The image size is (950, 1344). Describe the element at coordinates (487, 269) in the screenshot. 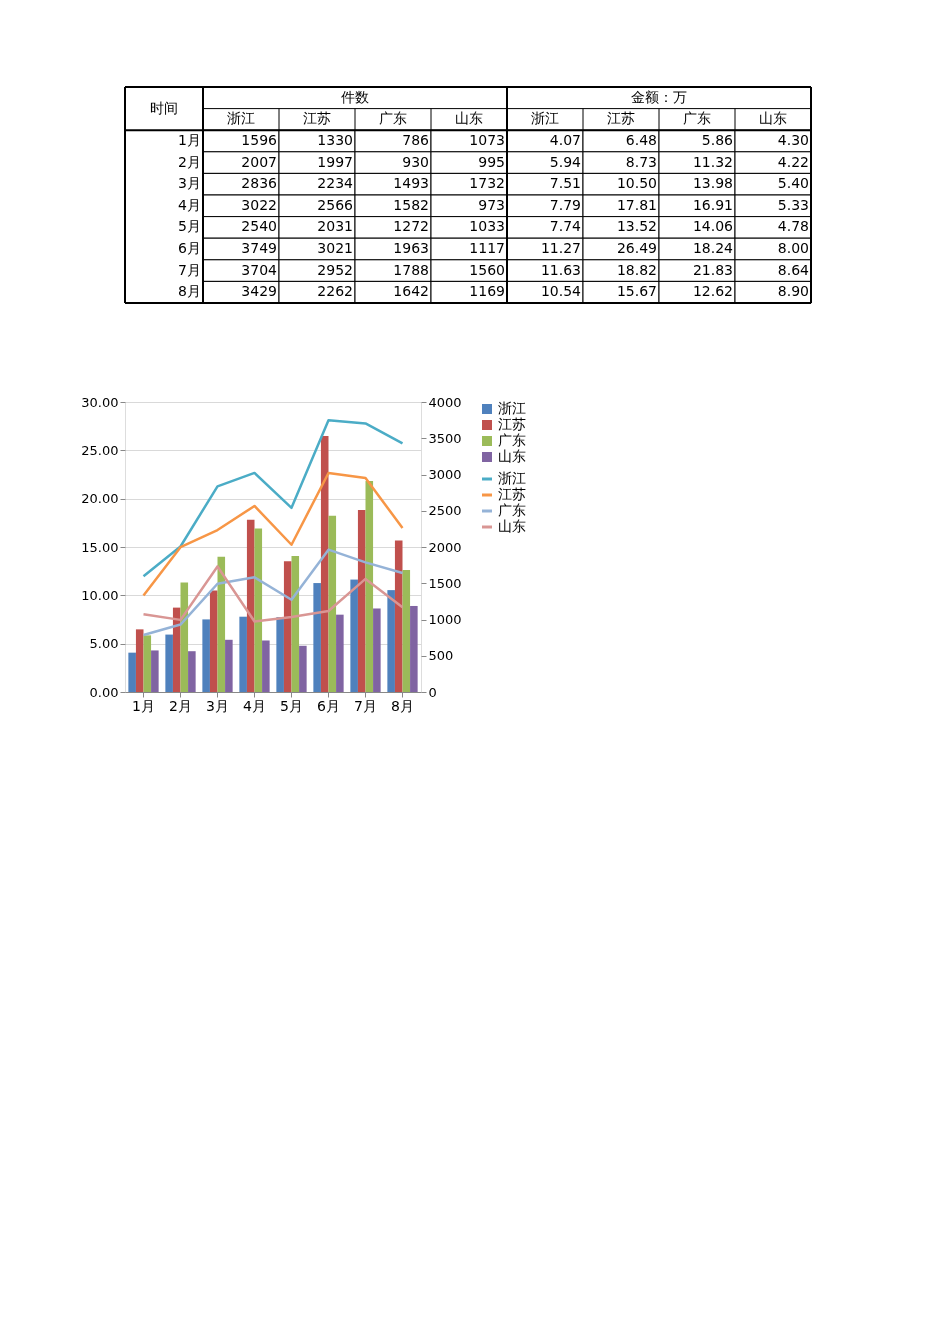

I see `data-label: 1560` at that location.